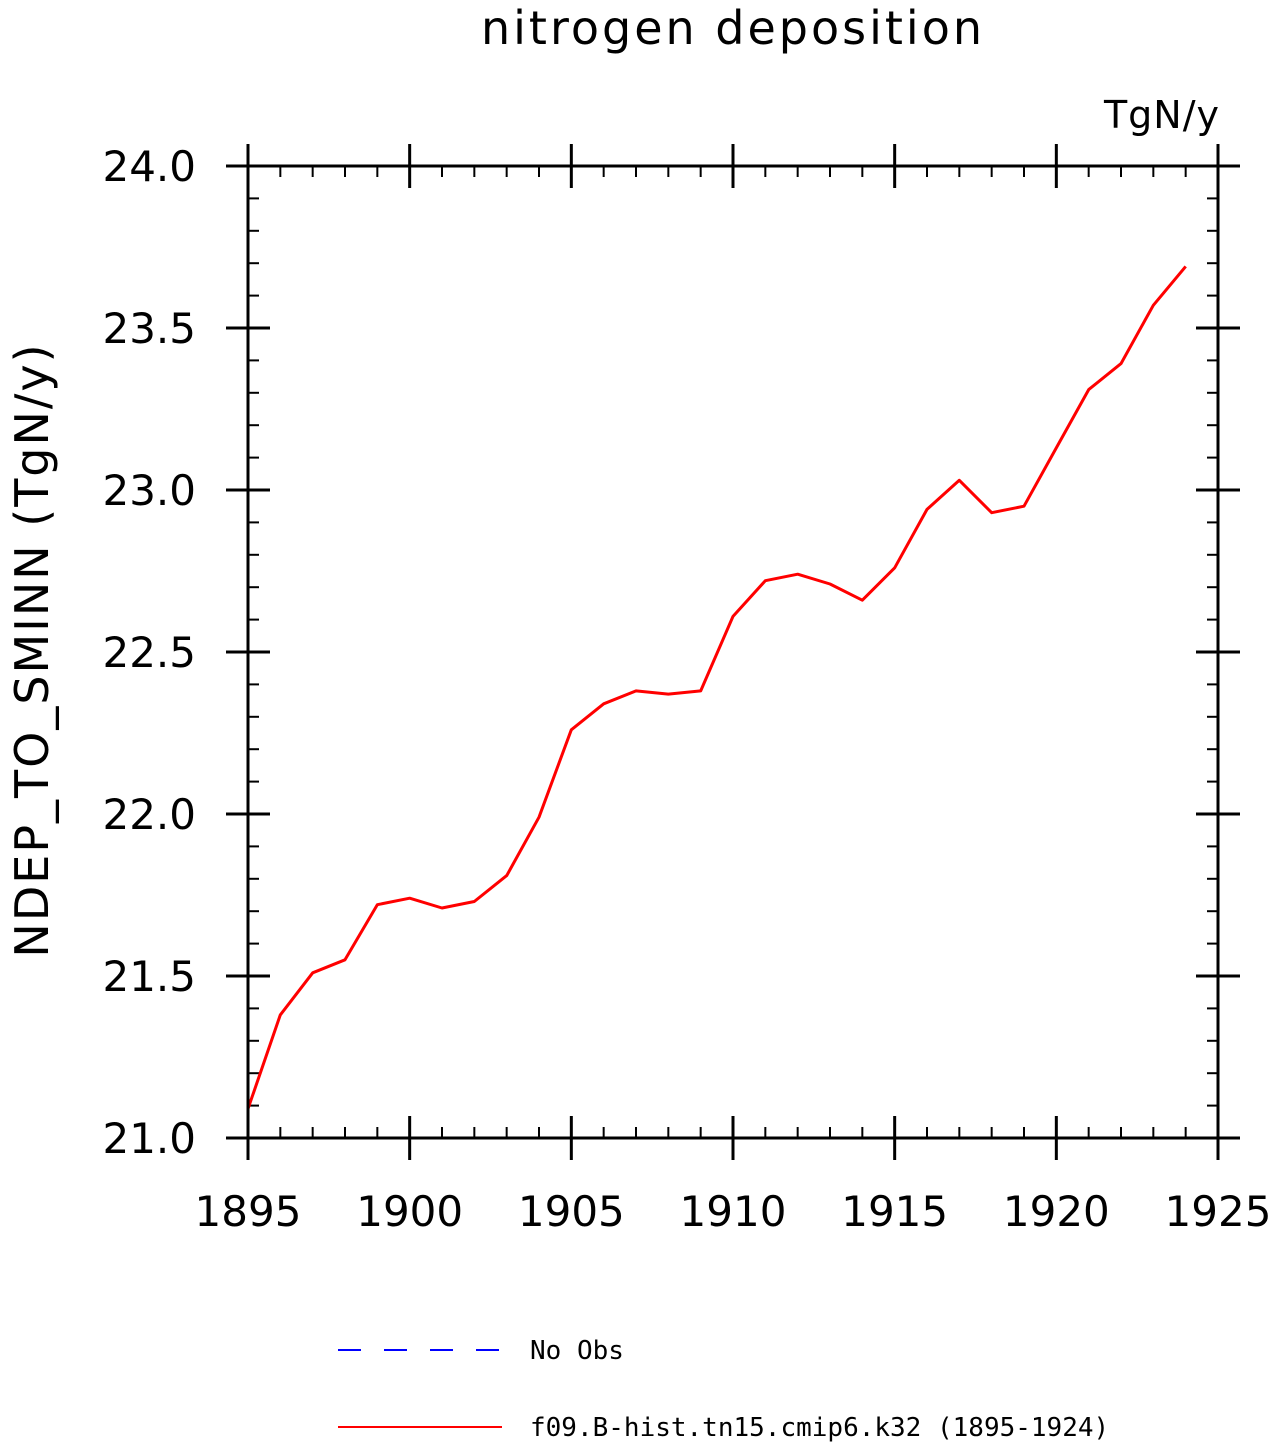 The image size is (1276, 1445). What do you see at coordinates (149, 976) in the screenshot?
I see `y-tick-label: 21.5` at bounding box center [149, 976].